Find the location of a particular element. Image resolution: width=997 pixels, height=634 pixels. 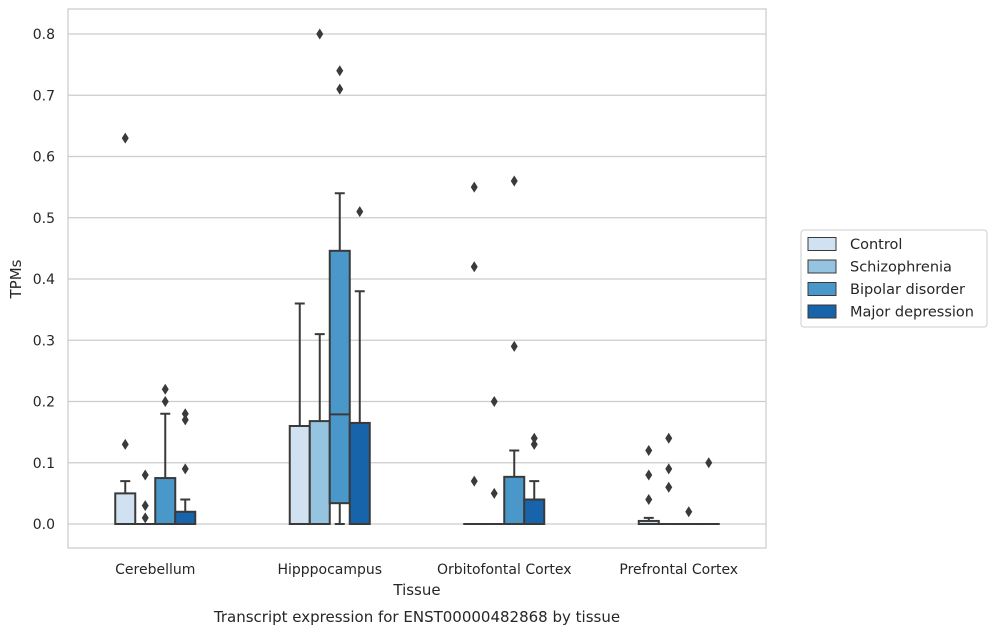

legend-label: Major depression is located at coordinates (912, 313).